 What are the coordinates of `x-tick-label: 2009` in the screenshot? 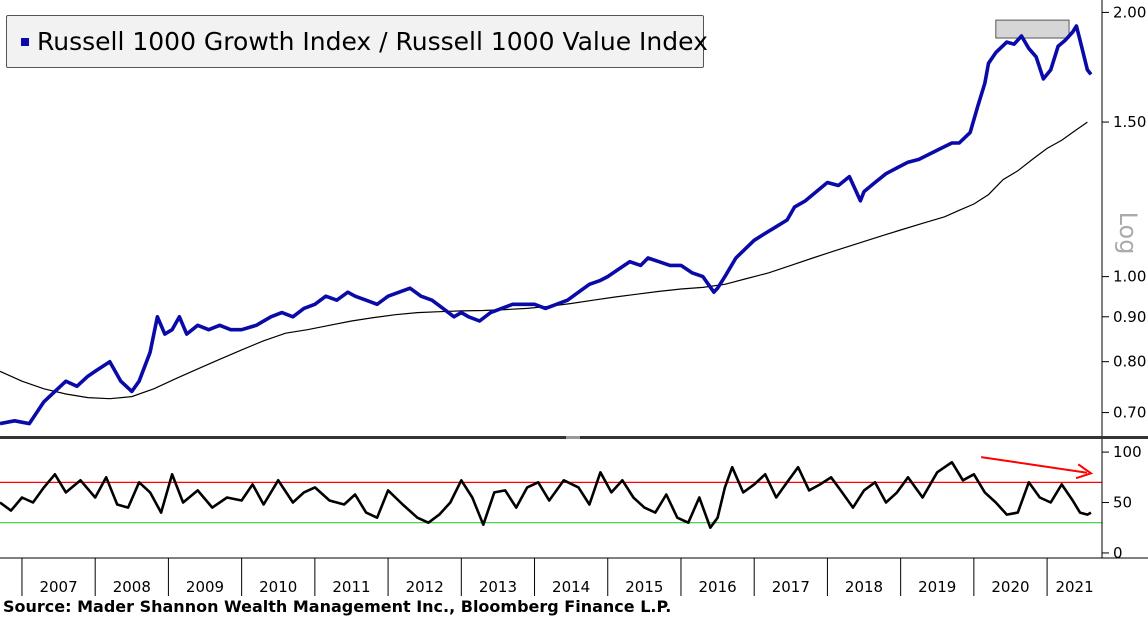 It's located at (205, 587).